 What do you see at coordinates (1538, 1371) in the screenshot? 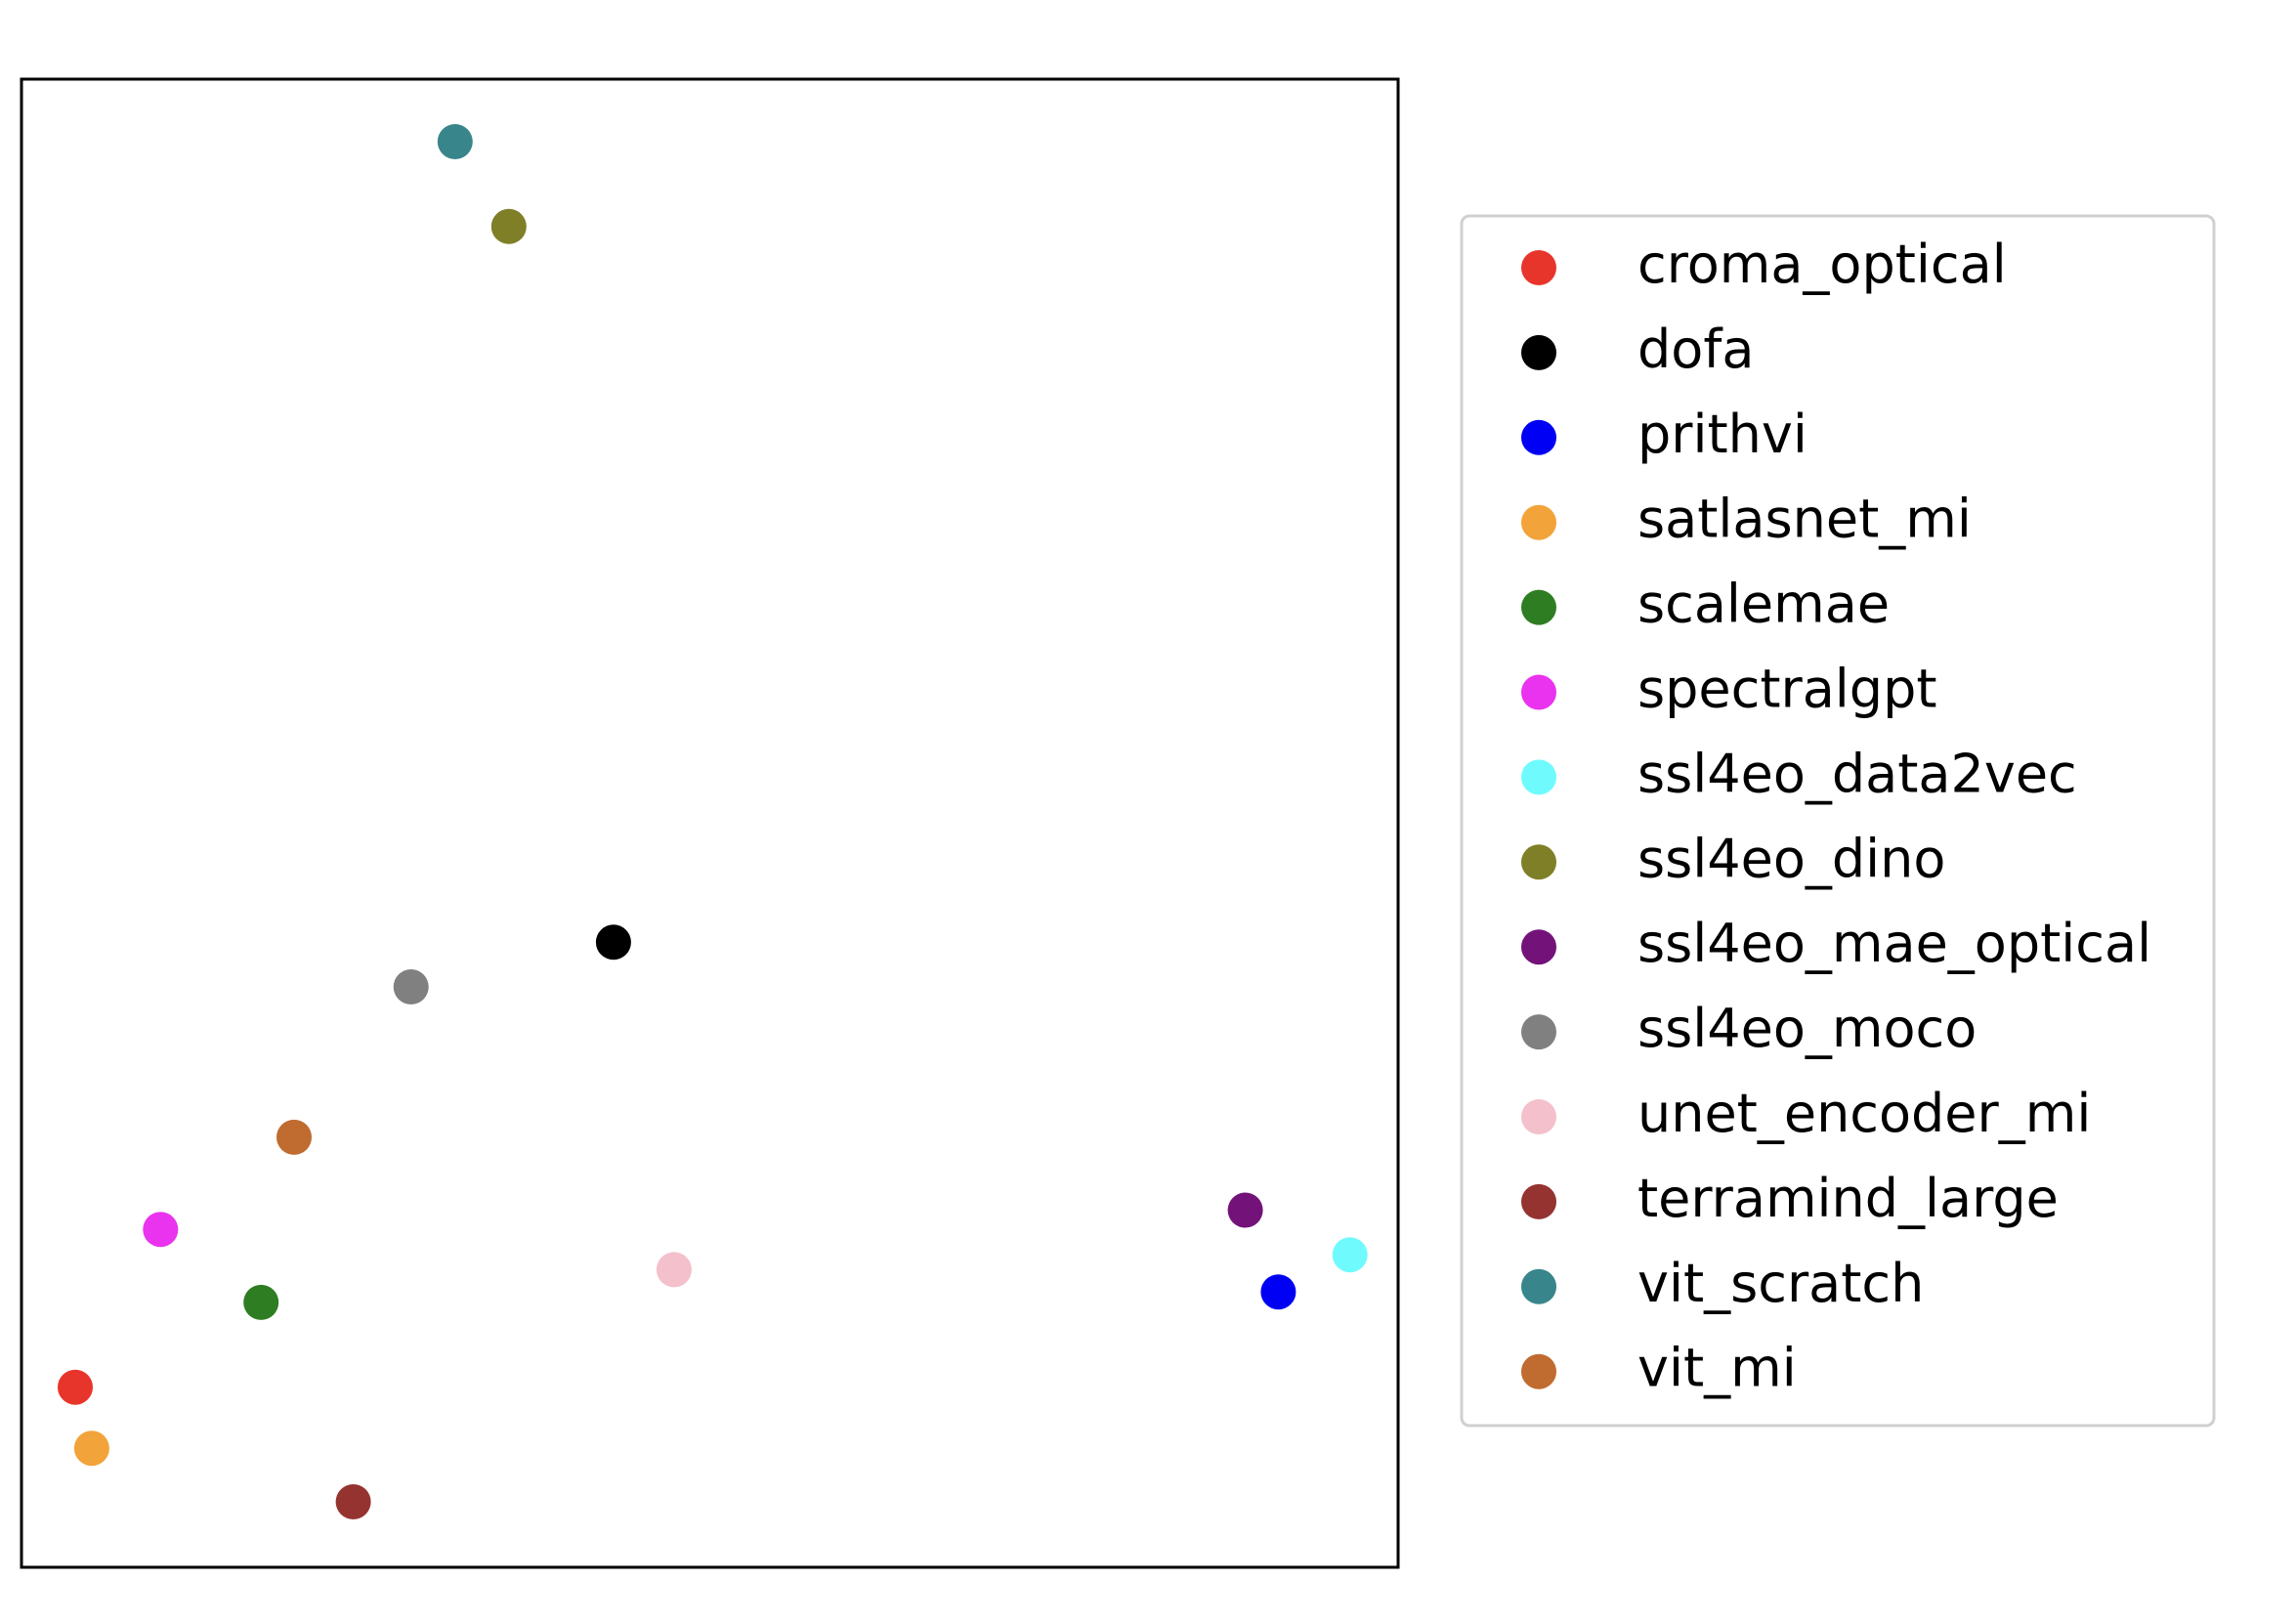
I see `legend-marker-vit-mi` at bounding box center [1538, 1371].